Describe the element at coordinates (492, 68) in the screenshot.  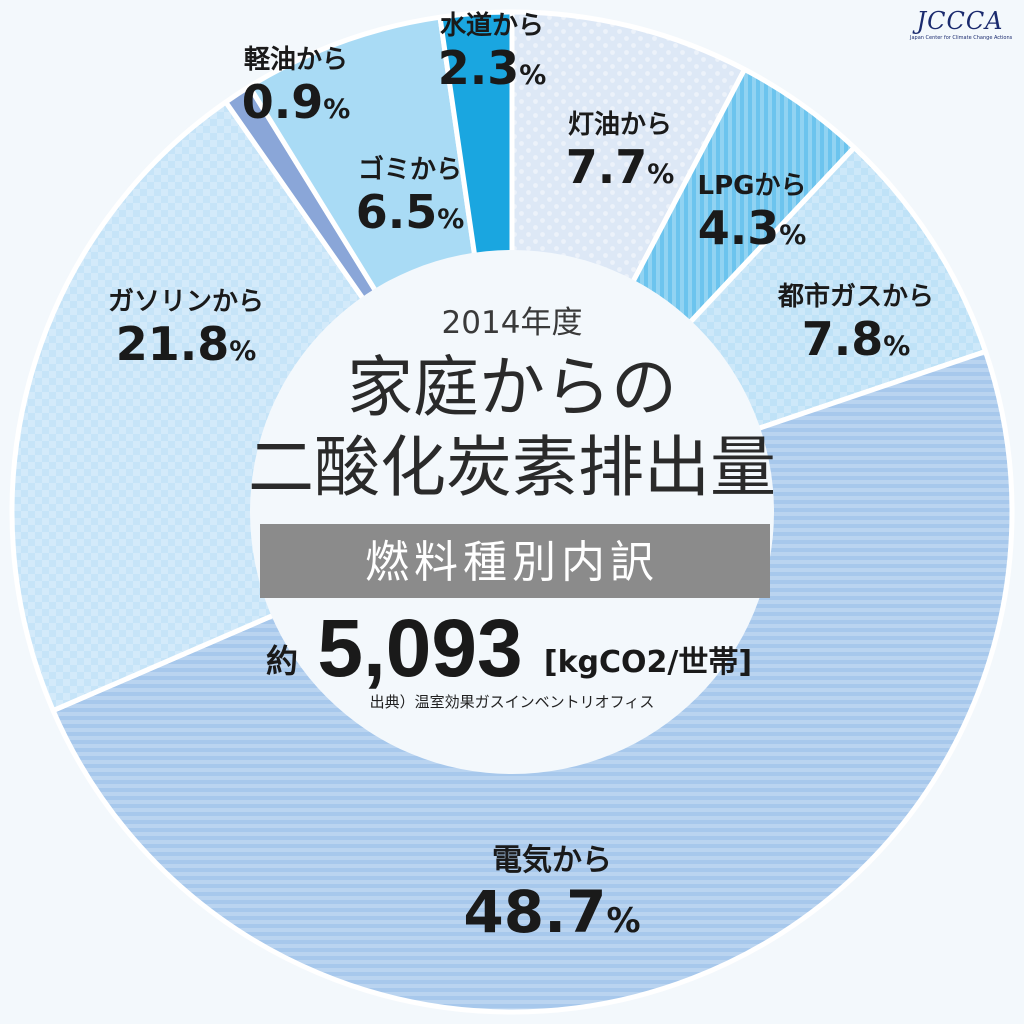
I see `slice-label-value-7: 2.3%` at that location.